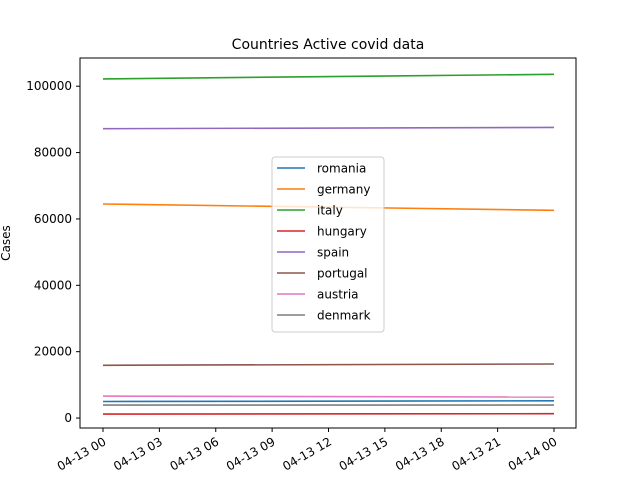  Describe the element at coordinates (328, 401) in the screenshot. I see `series-line-romania` at that location.